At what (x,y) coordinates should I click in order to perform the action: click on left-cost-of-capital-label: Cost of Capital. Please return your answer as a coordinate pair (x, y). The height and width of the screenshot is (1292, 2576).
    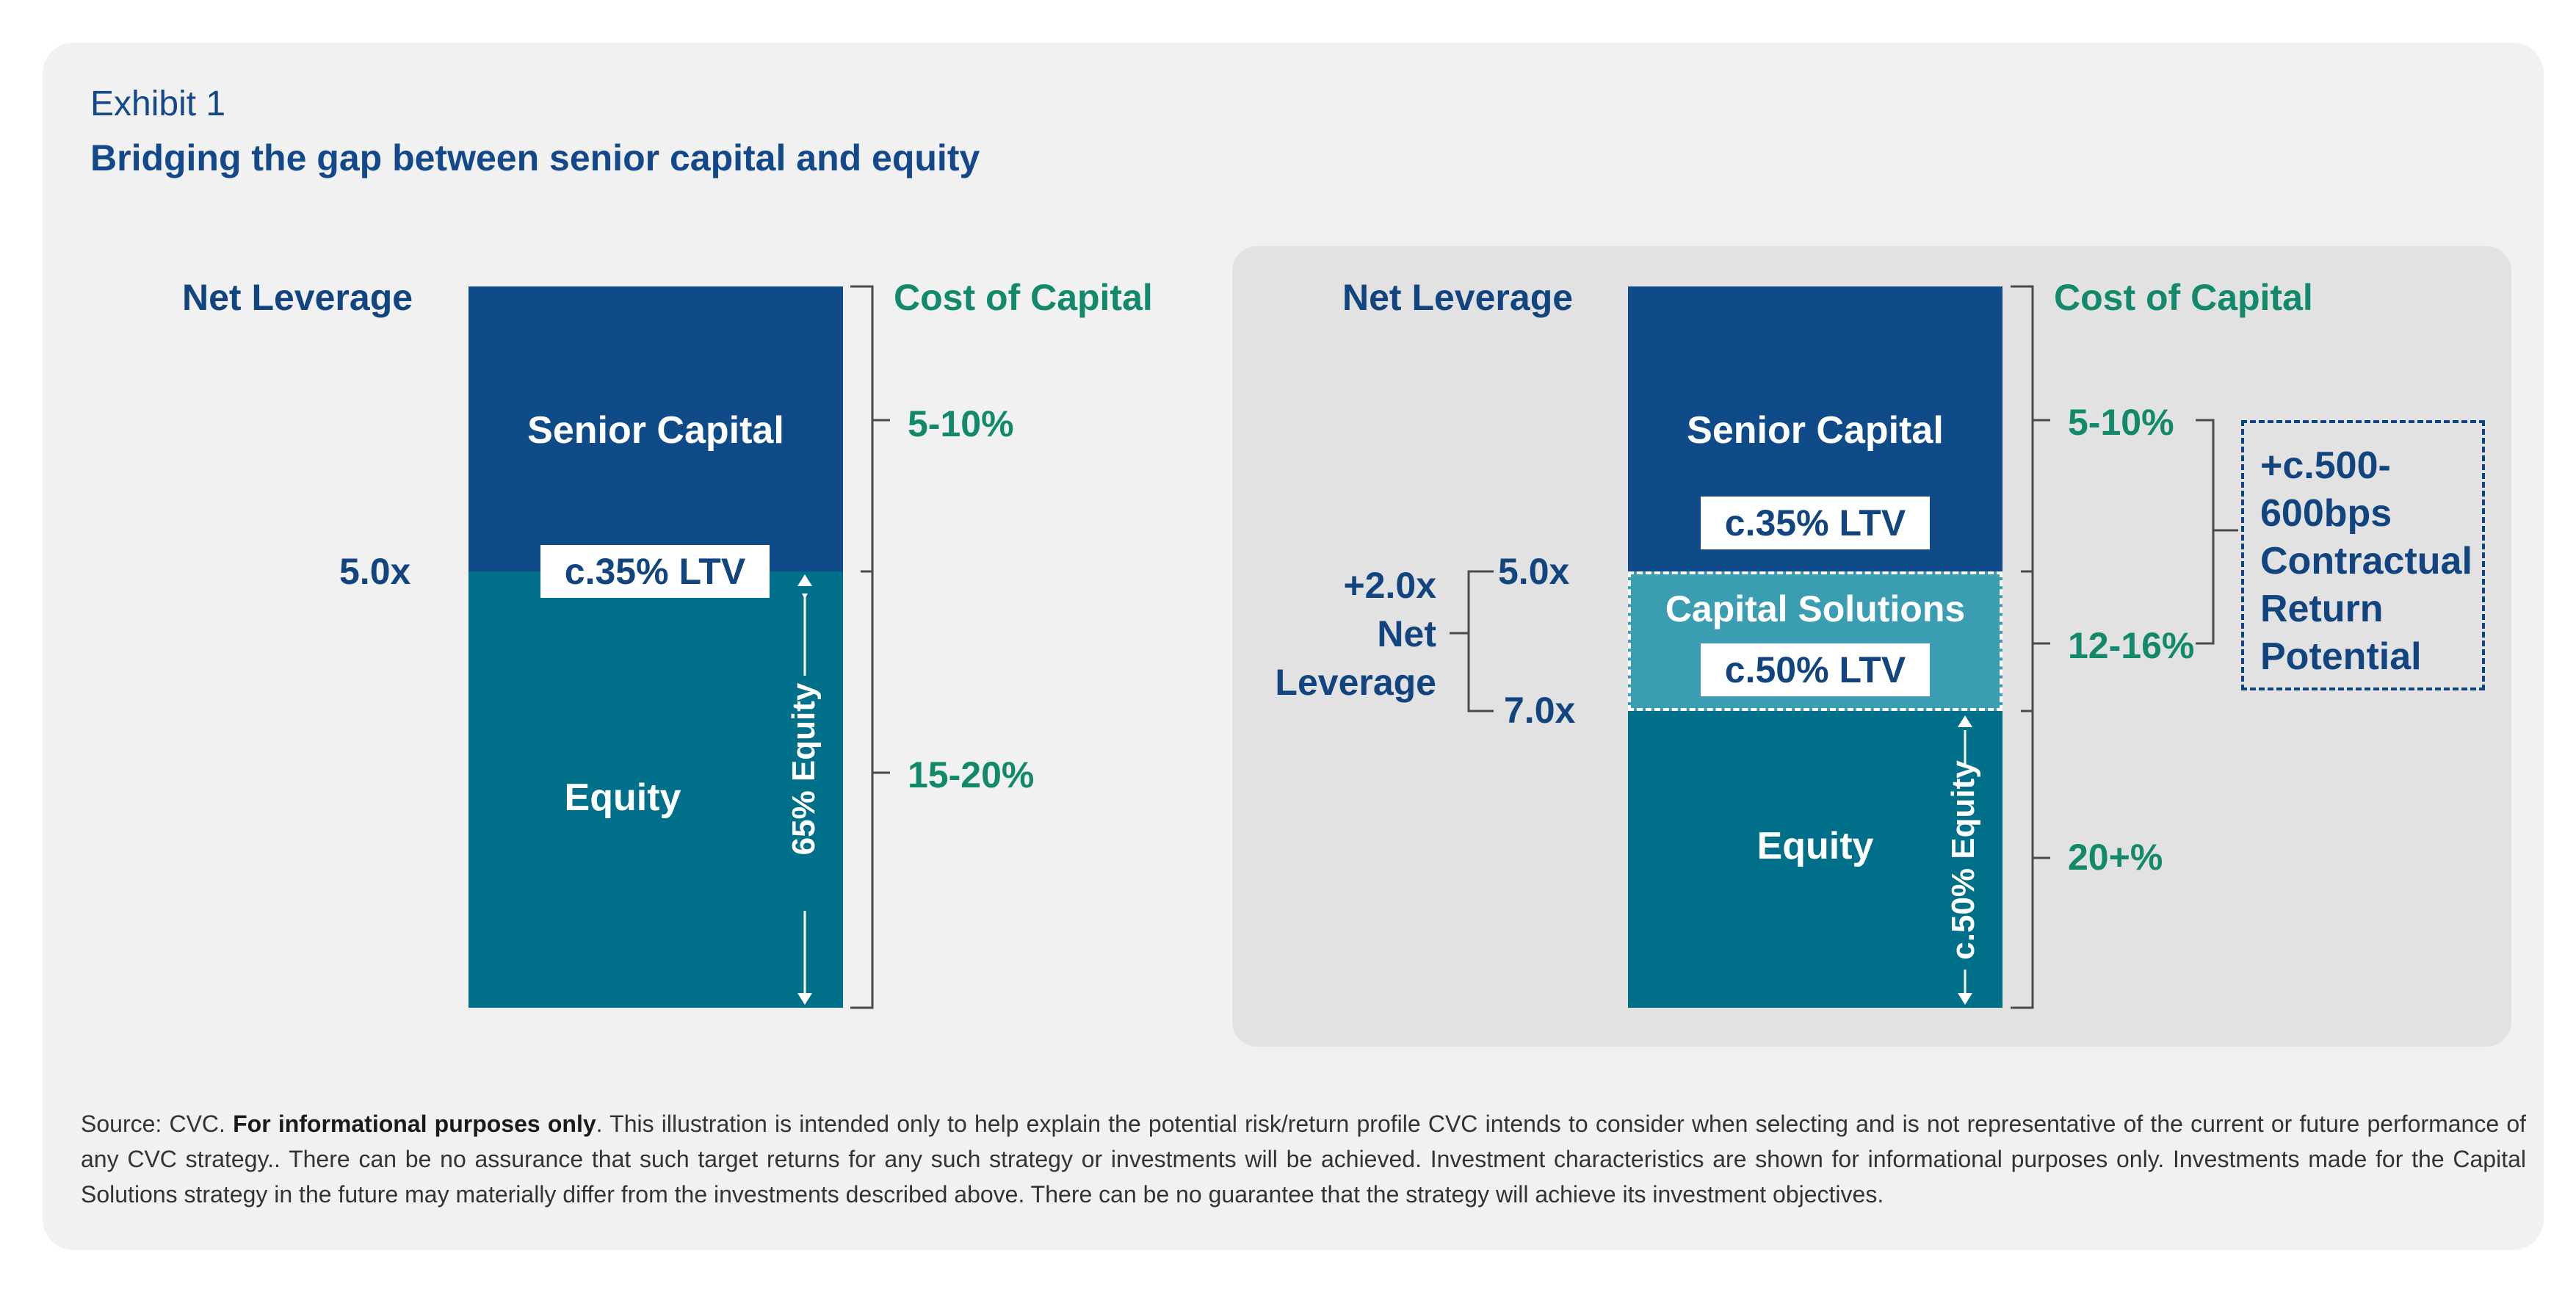
    Looking at the image, I should click on (1023, 297).